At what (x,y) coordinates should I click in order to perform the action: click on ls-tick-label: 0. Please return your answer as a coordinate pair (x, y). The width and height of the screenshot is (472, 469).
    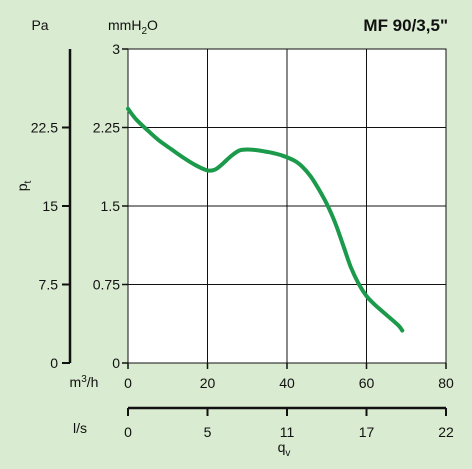
    Looking at the image, I should click on (128, 432).